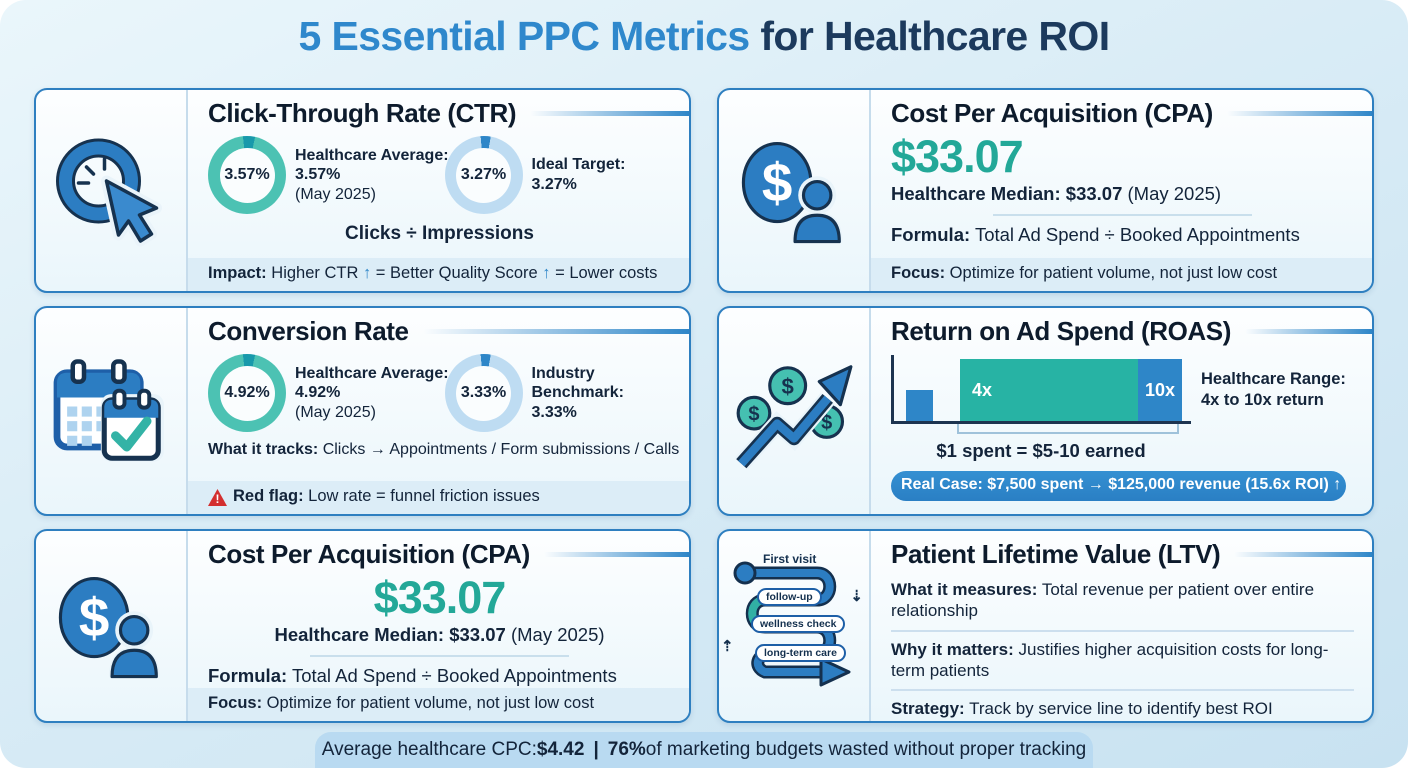 The image size is (1408, 768). Describe the element at coordinates (108, 410) in the screenshot. I see `calendar-check-icon` at that location.